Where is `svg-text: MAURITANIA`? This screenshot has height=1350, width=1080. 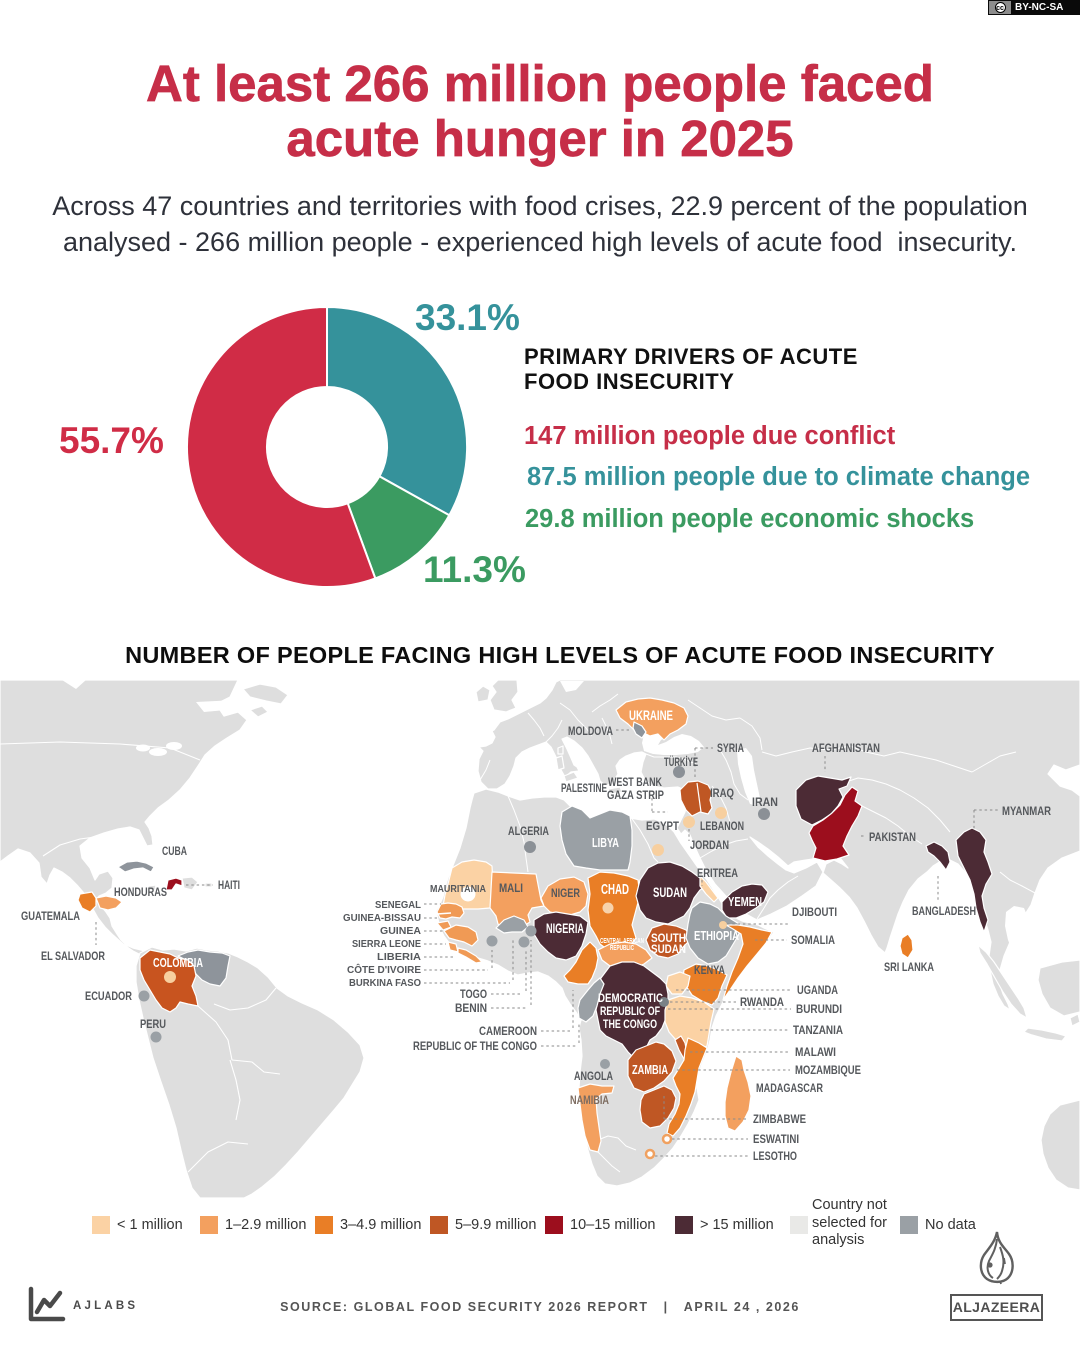 svg-text: MAURITANIA is located at coordinates (458, 889).